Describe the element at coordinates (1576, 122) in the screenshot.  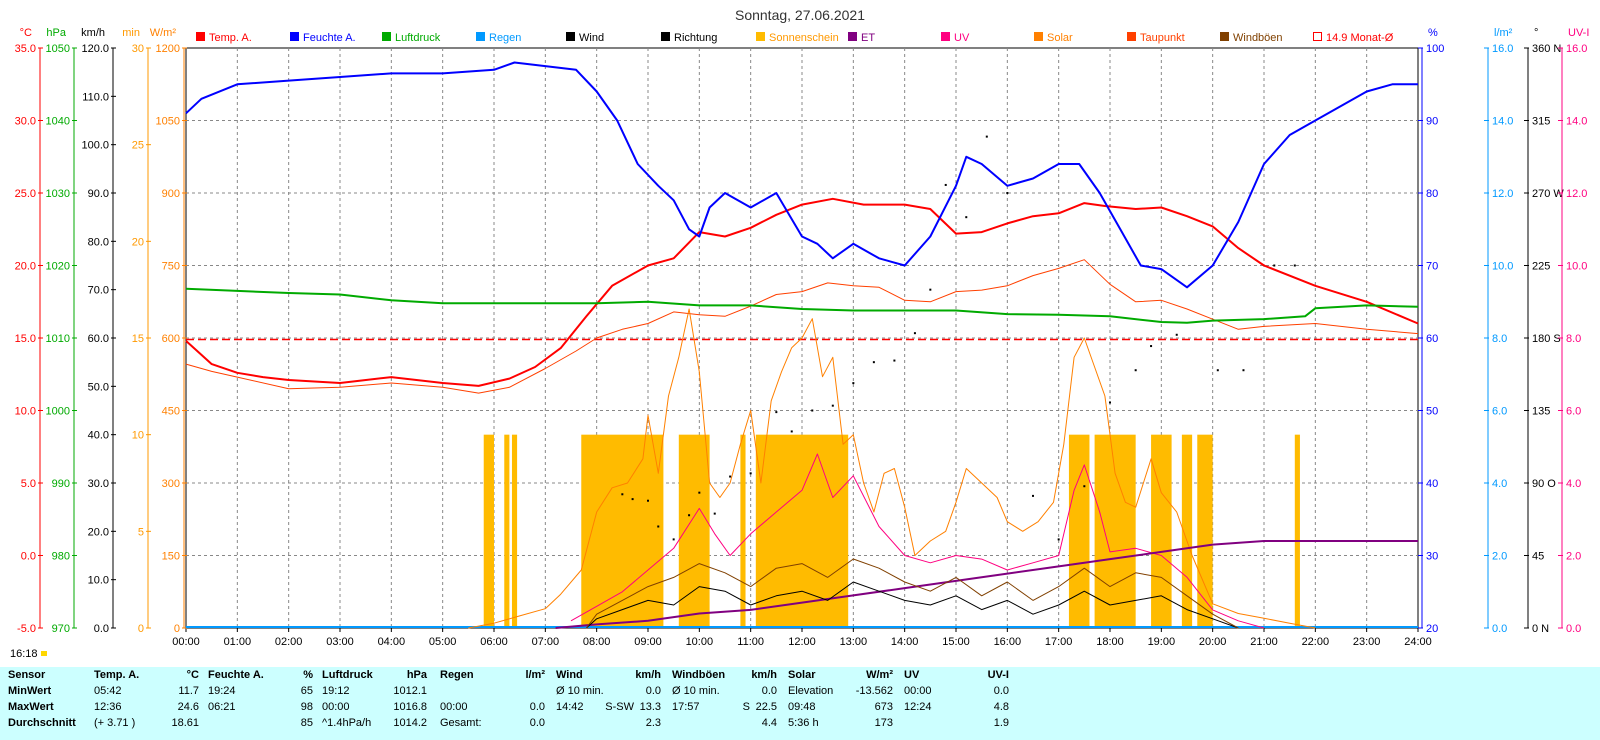
I see `right-axis-tick-label: 14.0` at that location.